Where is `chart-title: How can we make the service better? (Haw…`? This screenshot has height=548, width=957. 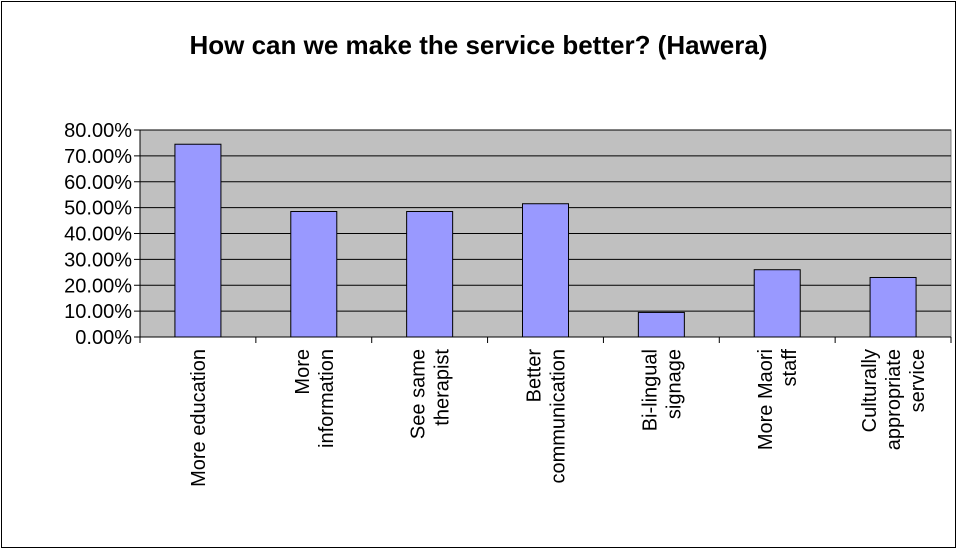 chart-title: How can we make the service better? (Haw… is located at coordinates (478, 45).